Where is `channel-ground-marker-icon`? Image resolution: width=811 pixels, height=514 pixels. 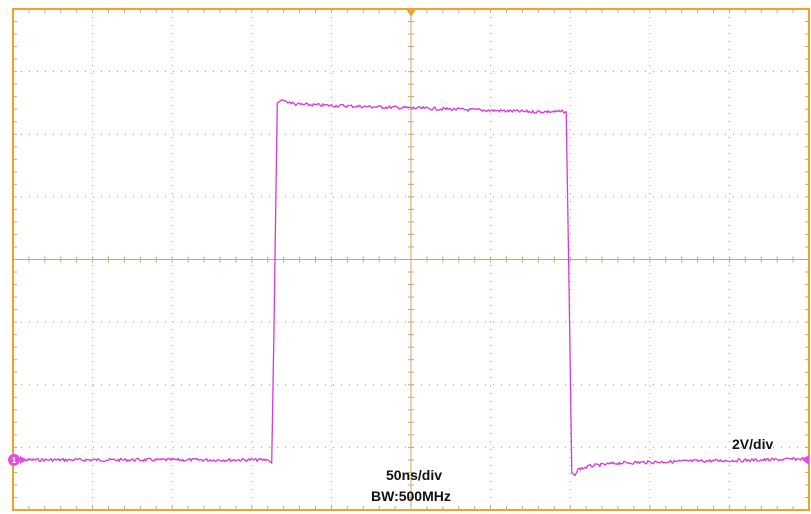 channel-ground-marker-icon is located at coordinates (14, 459).